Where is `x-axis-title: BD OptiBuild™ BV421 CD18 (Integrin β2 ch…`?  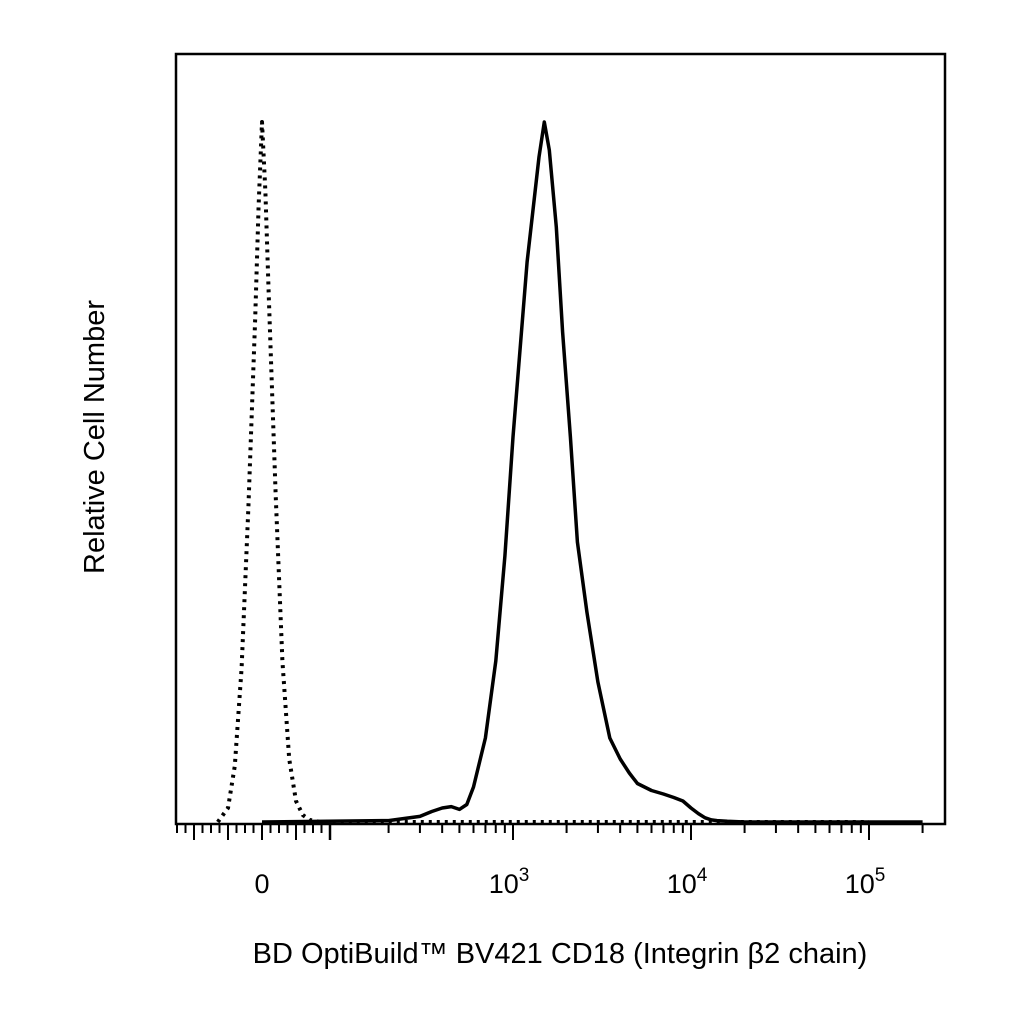 x-axis-title: BD OptiBuild™ BV421 CD18 (Integrin β2 ch… is located at coordinates (560, 954).